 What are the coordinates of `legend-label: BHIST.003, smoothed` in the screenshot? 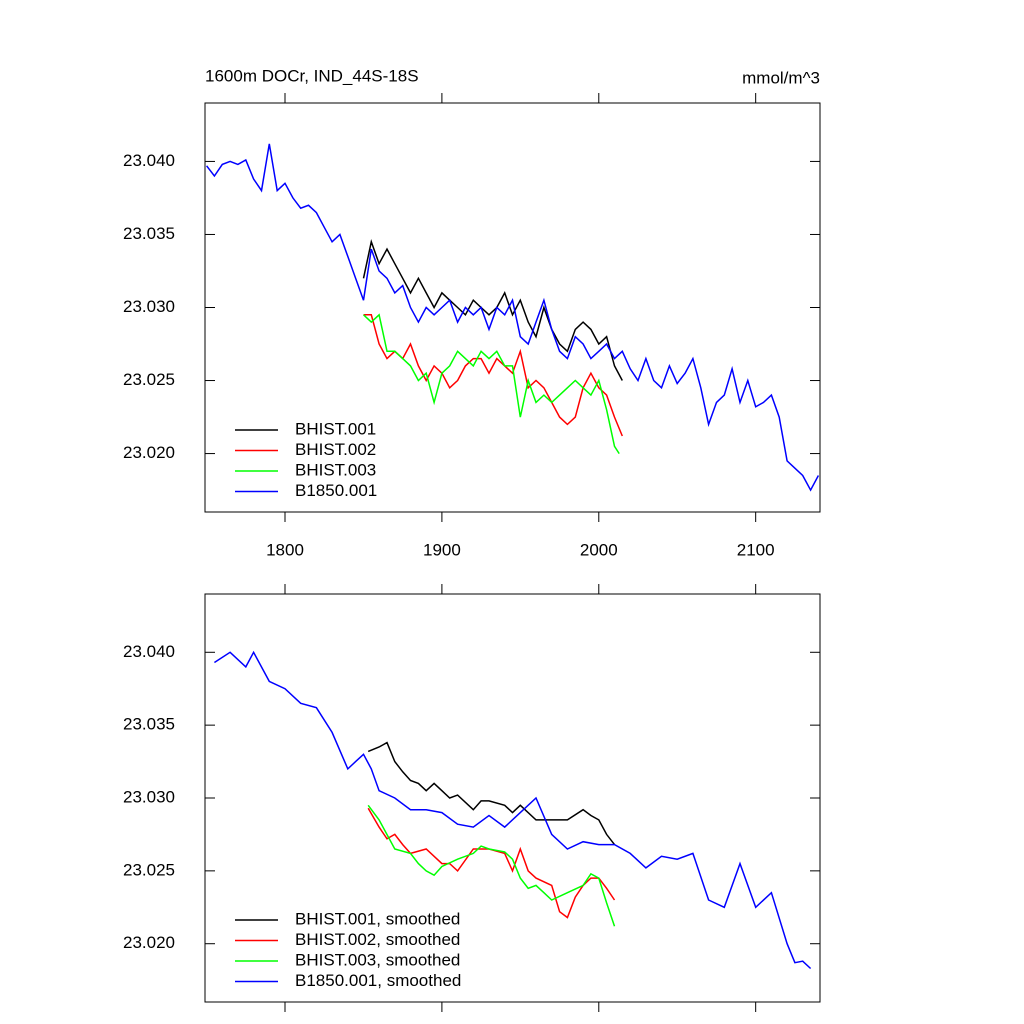 It's located at (377, 959).